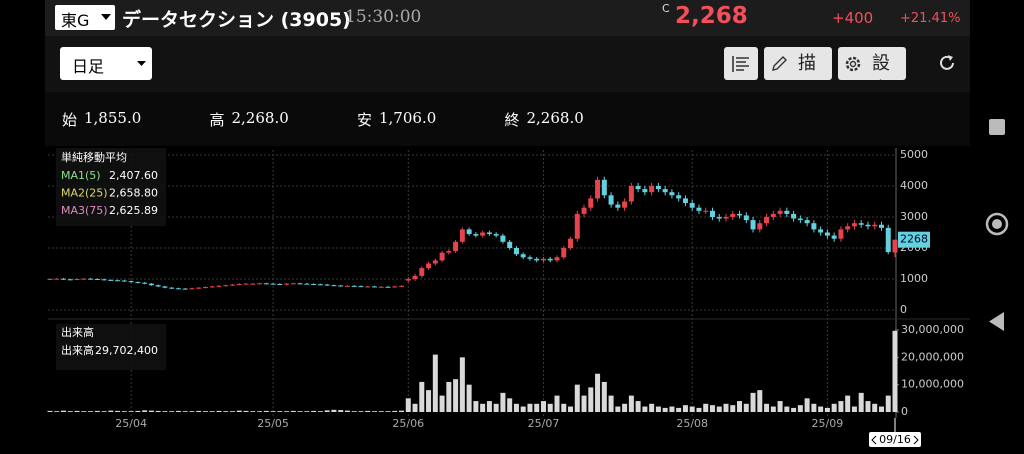 Image resolution: width=1024 pixels, height=454 pixels. I want to click on back-button, so click(996, 321).